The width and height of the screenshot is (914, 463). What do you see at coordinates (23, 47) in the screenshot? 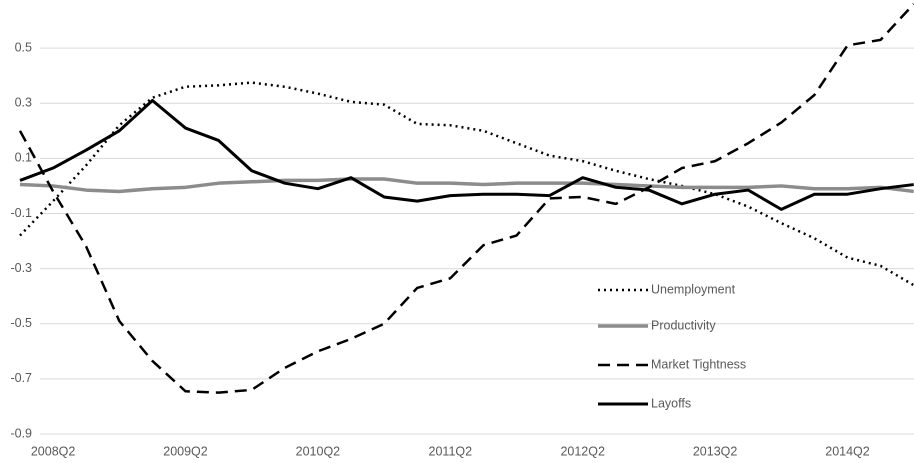
I see `y-tick-label: 0.5` at bounding box center [23, 47].